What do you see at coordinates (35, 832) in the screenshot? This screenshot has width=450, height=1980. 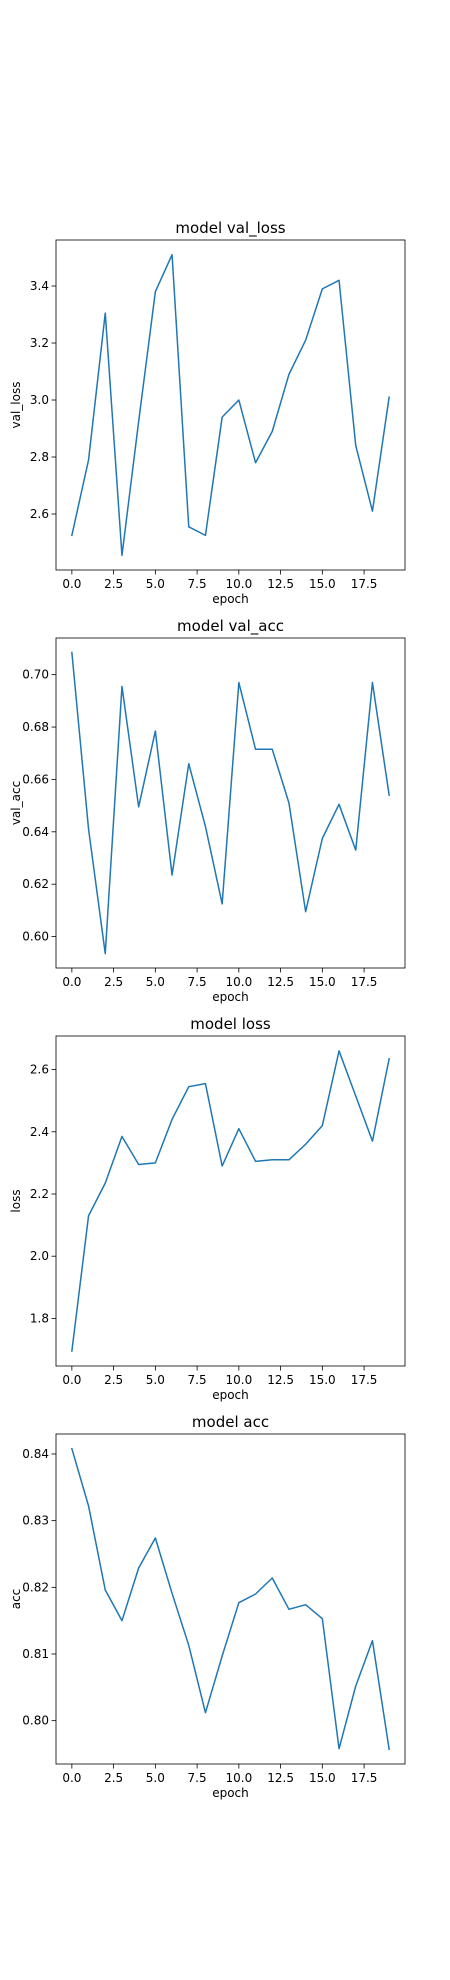 I see `y-tick-label: 0.64` at bounding box center [35, 832].